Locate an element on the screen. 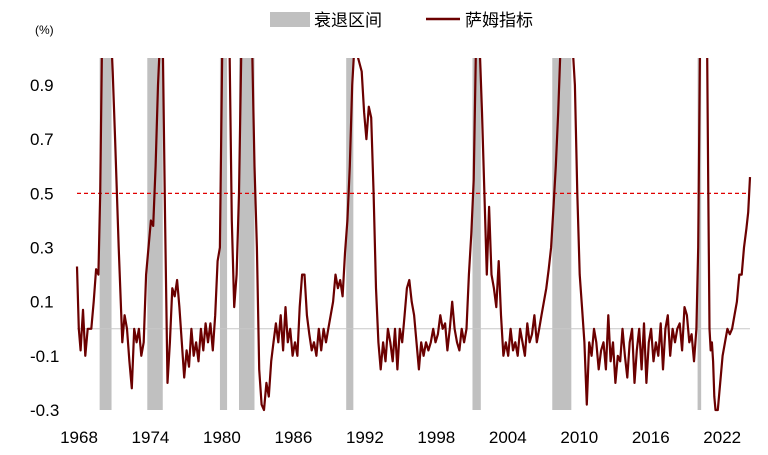 This screenshot has width=768, height=455. y-tick-label: 0.1 is located at coordinates (42, 302).